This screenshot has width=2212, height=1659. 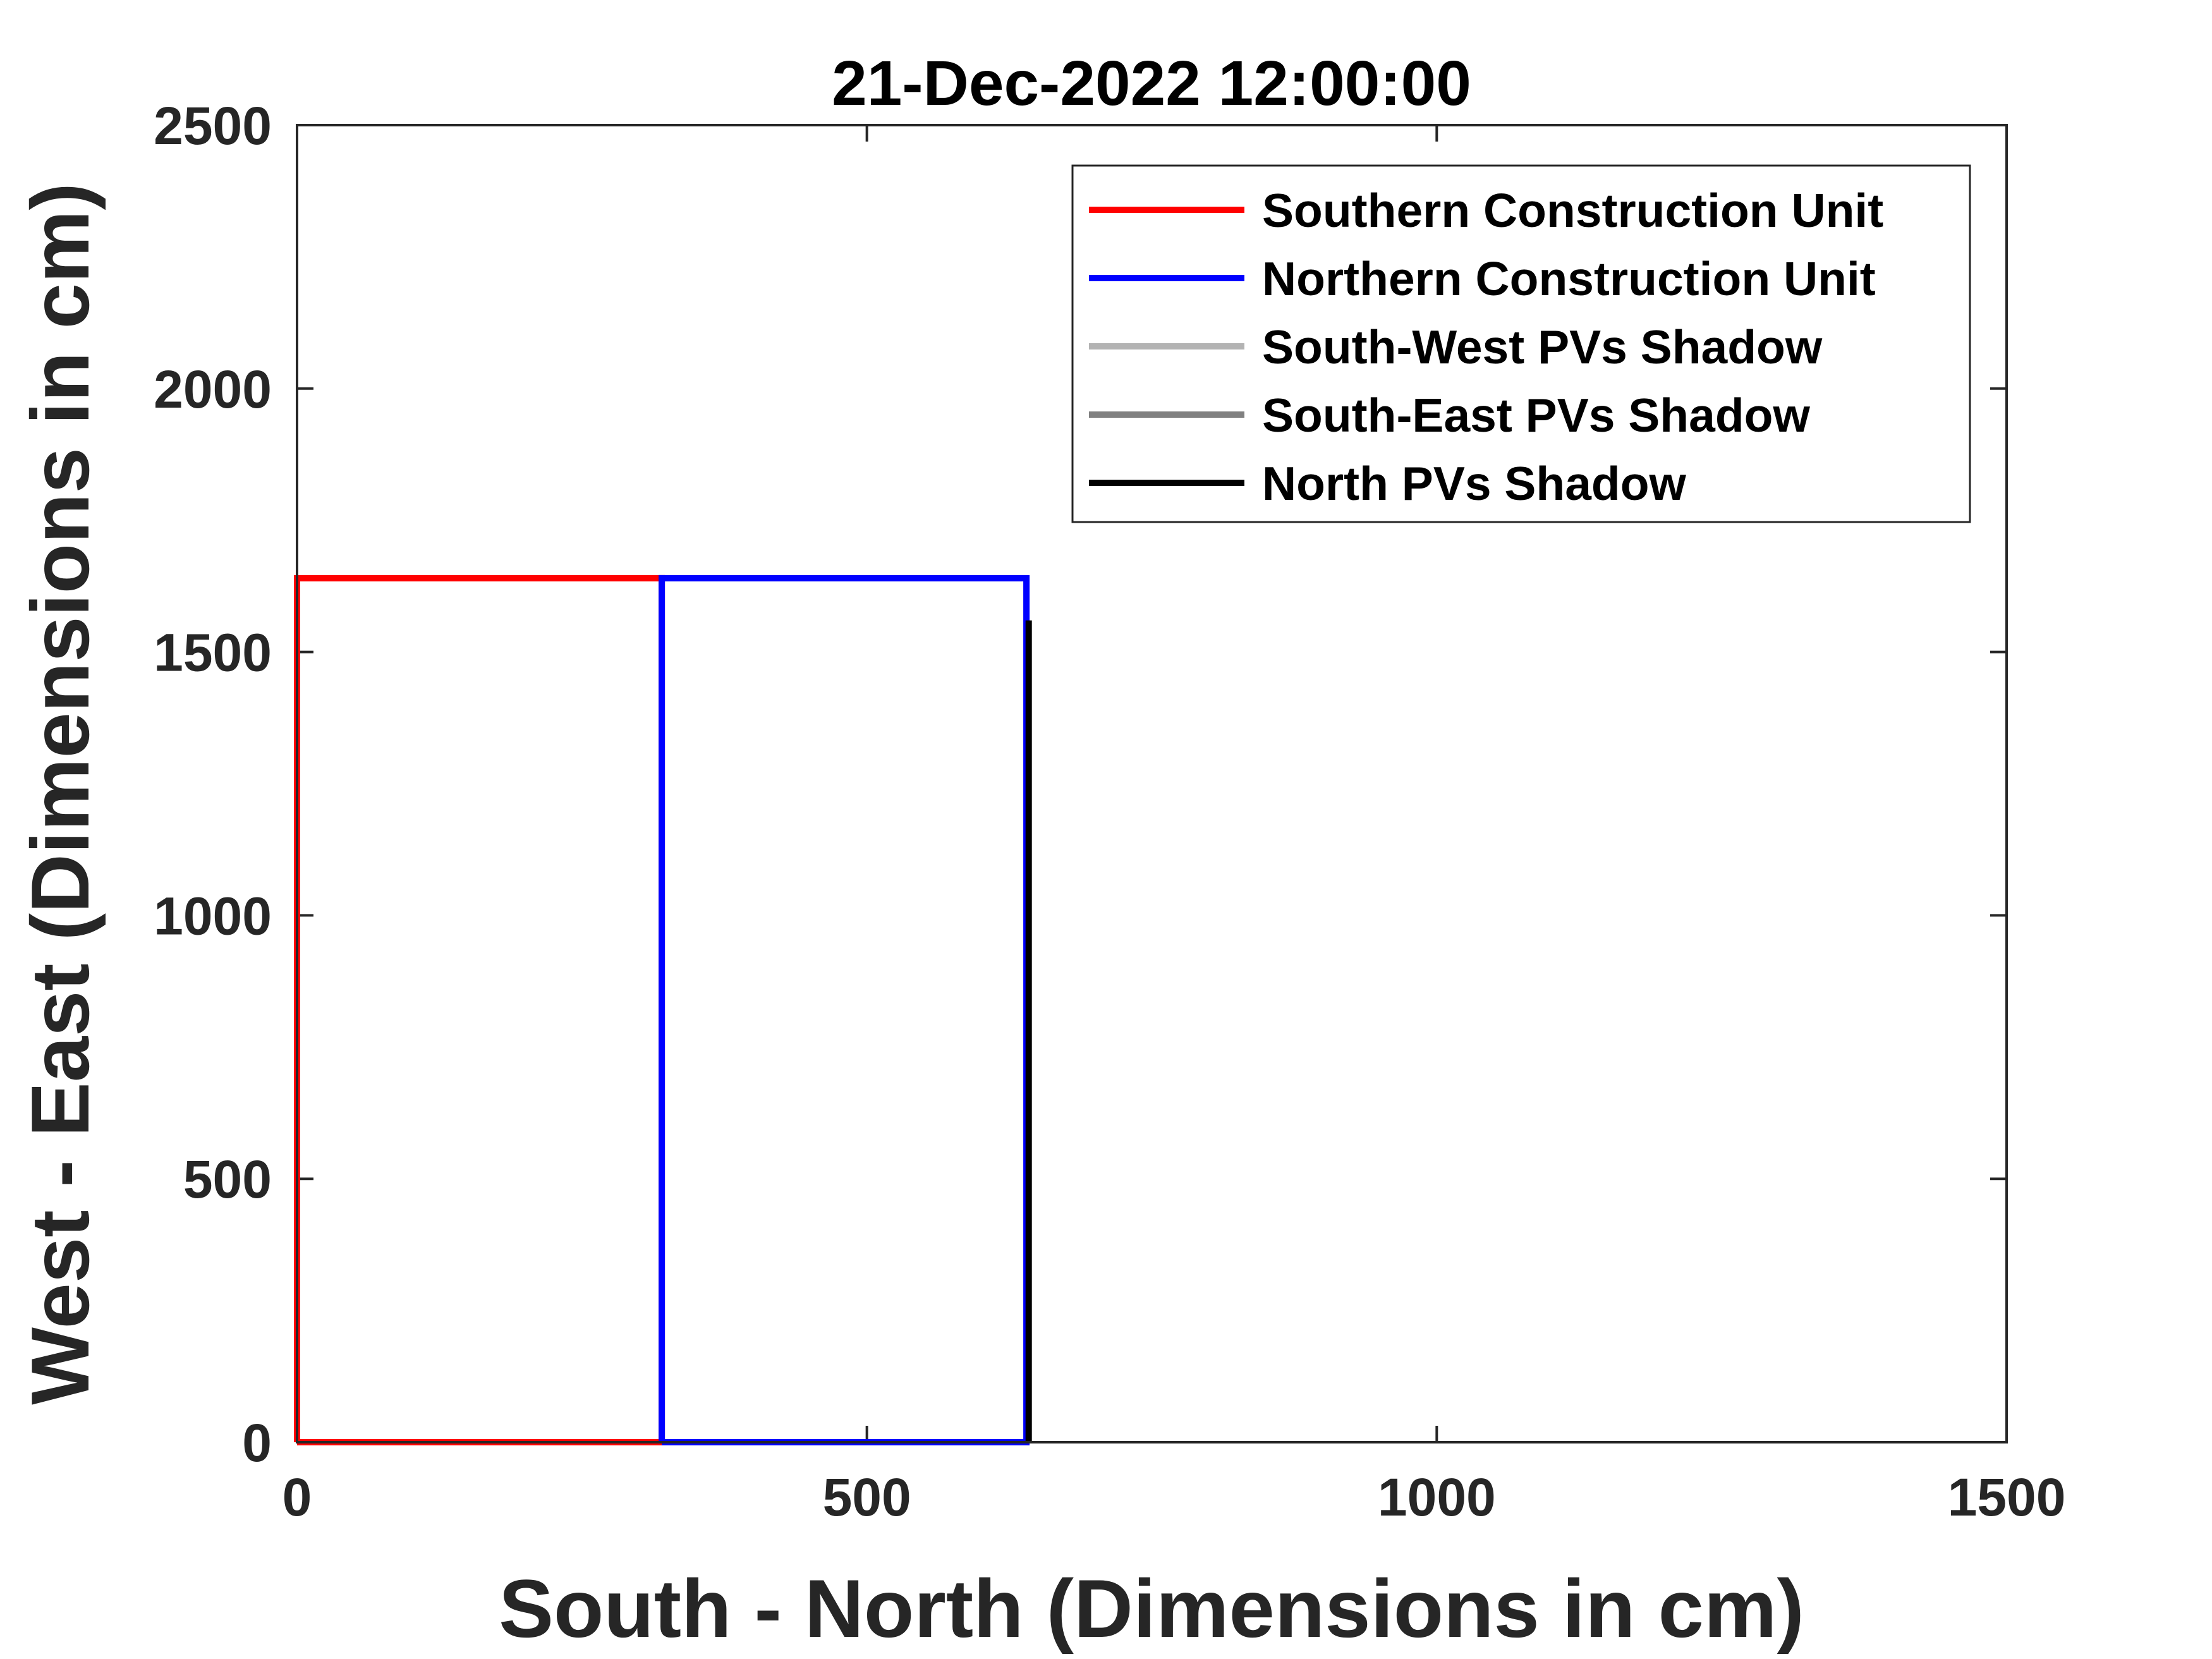 I want to click on x-tick-label: 1500, so click(x=2007, y=1497).